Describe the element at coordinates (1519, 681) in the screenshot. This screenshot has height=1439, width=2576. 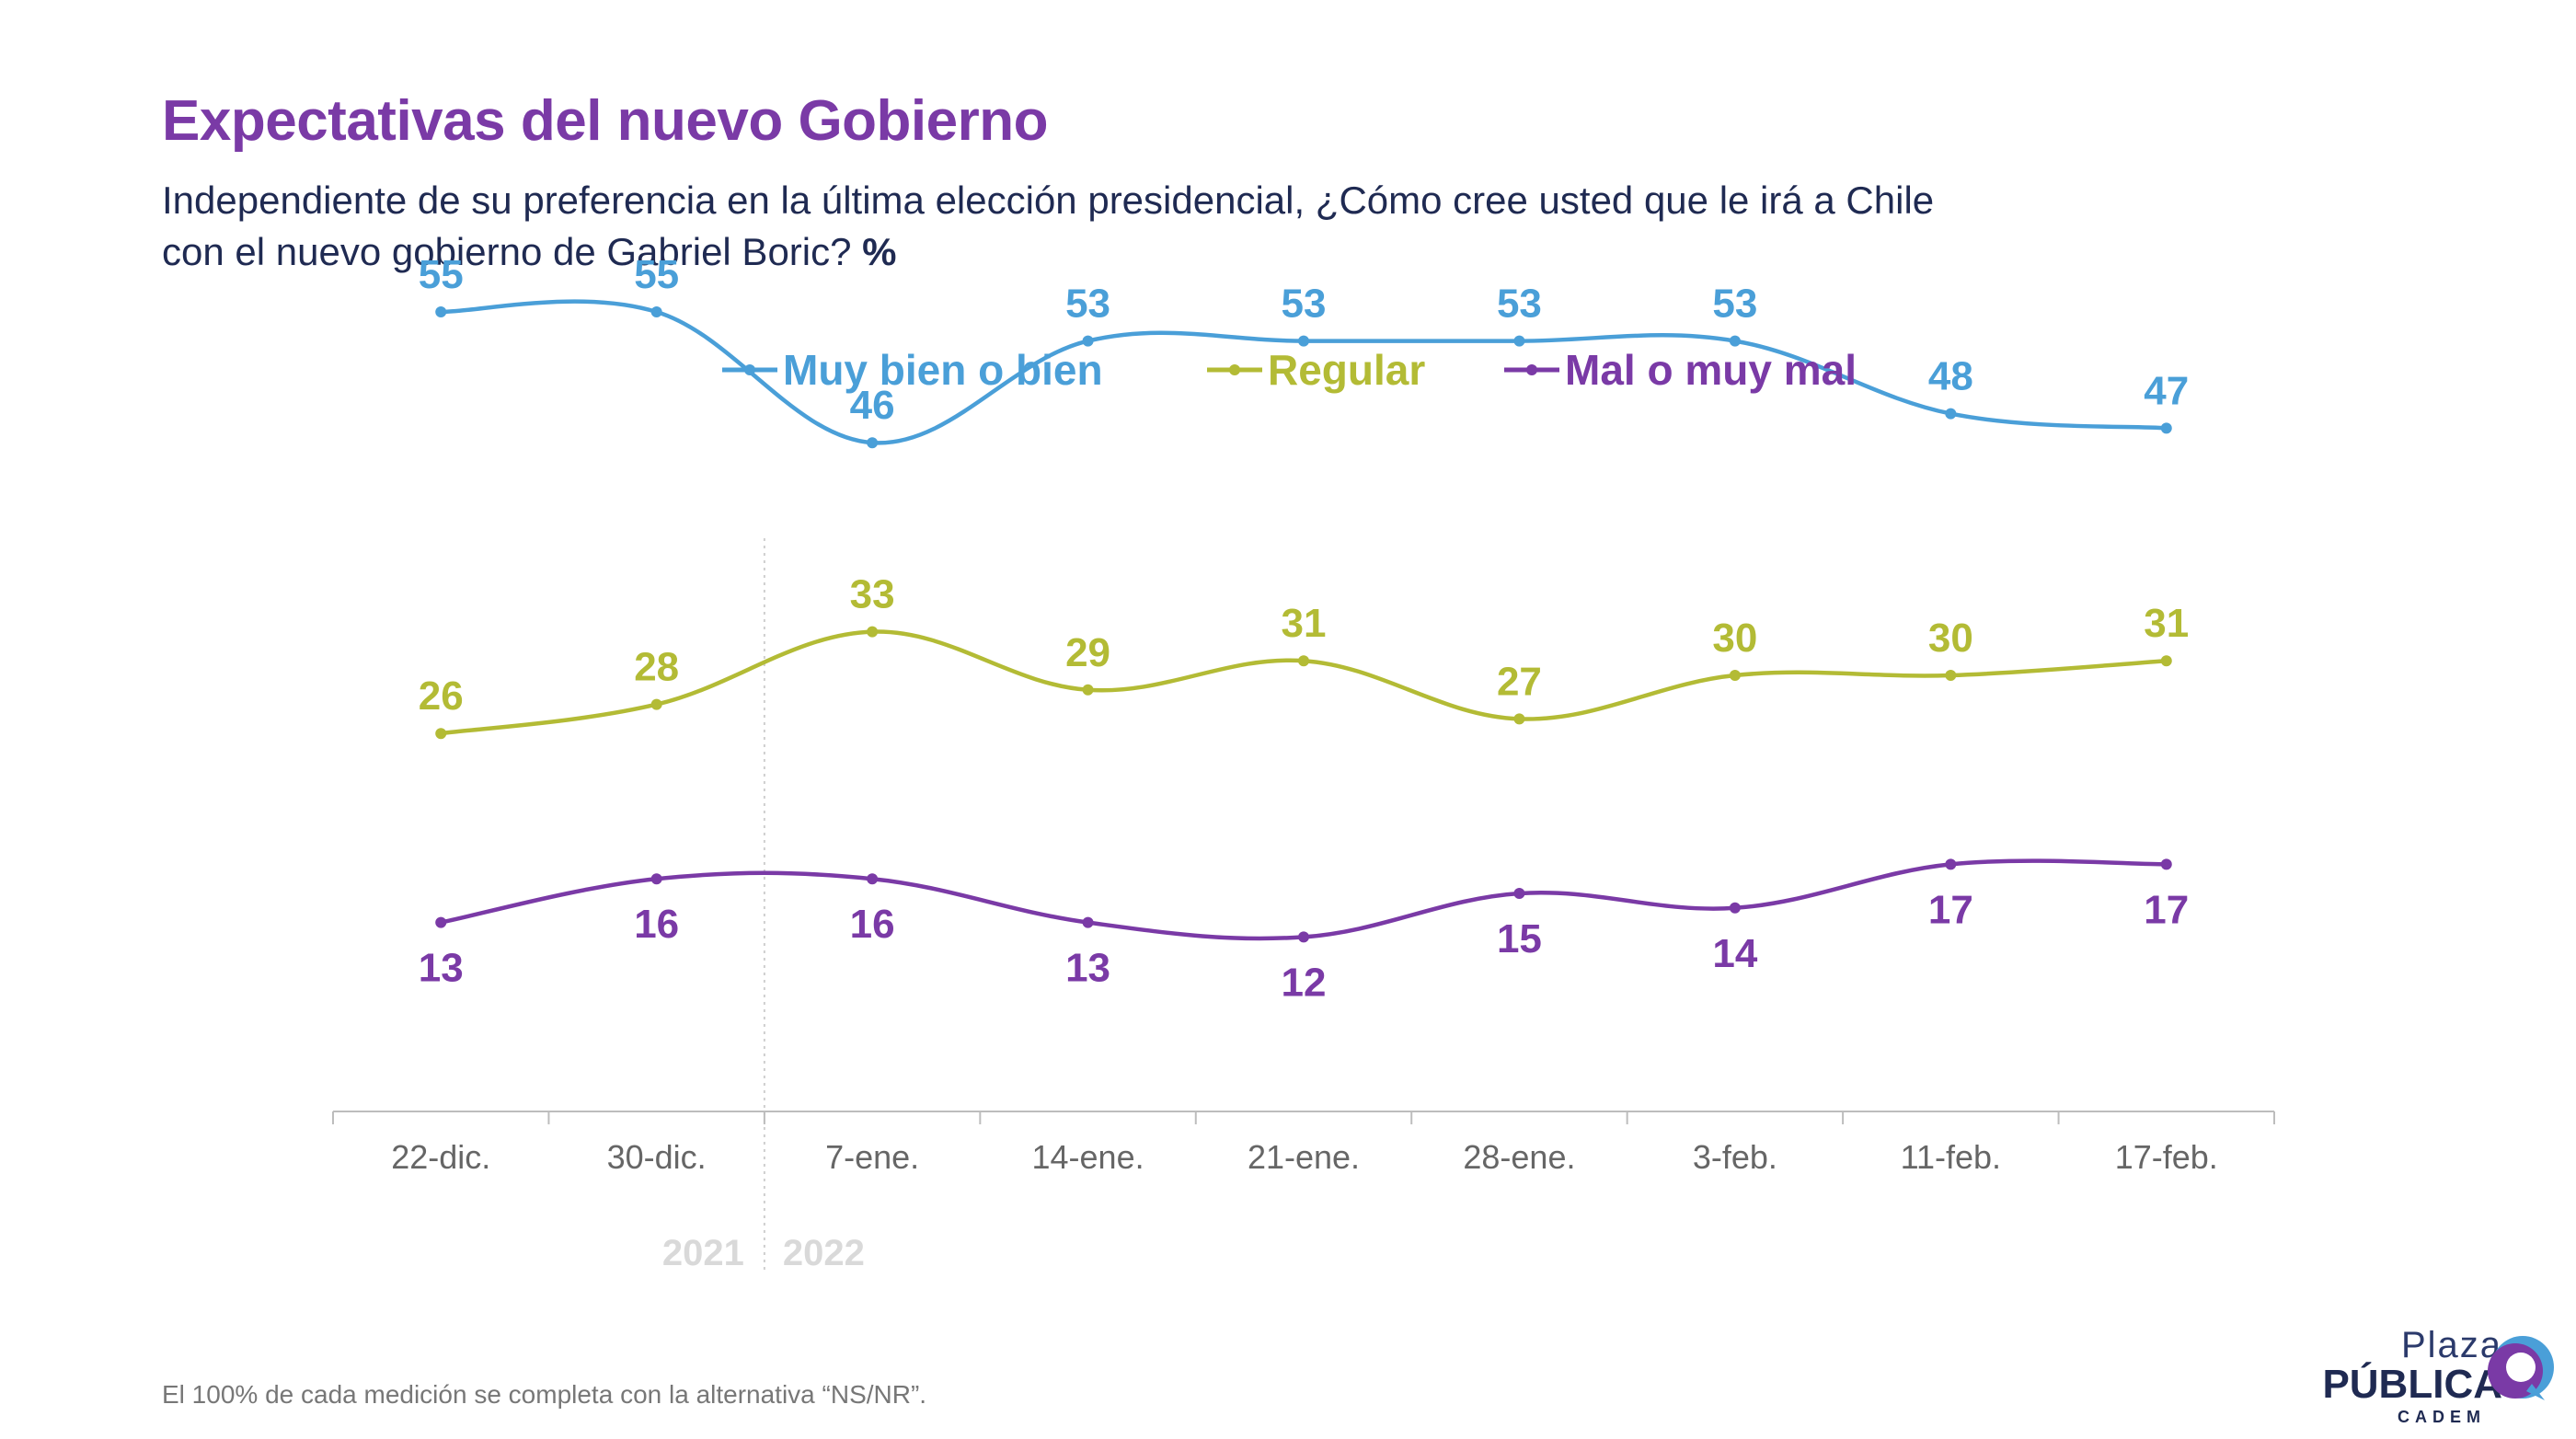
I see `data-label-regular: 27` at that location.